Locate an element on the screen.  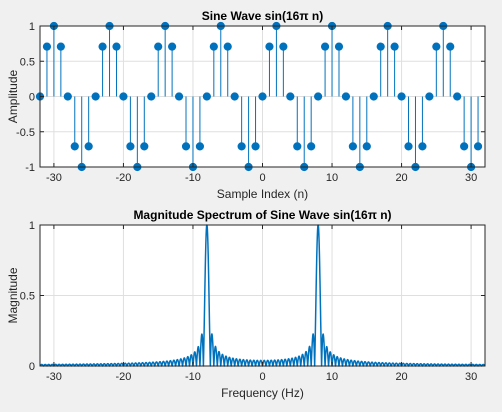
y-axis-label: Magnitude is located at coordinates (13, 295).